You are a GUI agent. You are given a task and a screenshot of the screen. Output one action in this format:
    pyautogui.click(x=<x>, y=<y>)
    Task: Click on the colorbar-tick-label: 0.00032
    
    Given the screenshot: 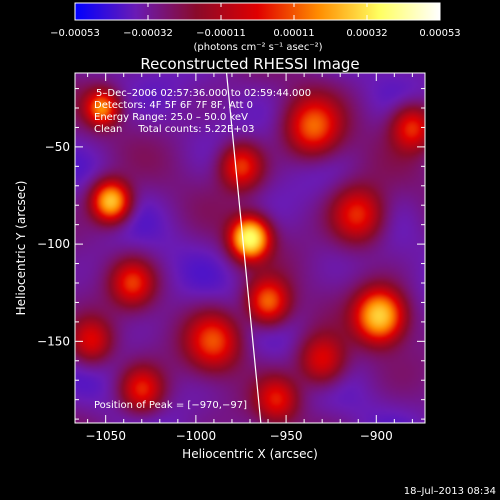 What is the action you would take?
    pyautogui.click(x=366, y=33)
    